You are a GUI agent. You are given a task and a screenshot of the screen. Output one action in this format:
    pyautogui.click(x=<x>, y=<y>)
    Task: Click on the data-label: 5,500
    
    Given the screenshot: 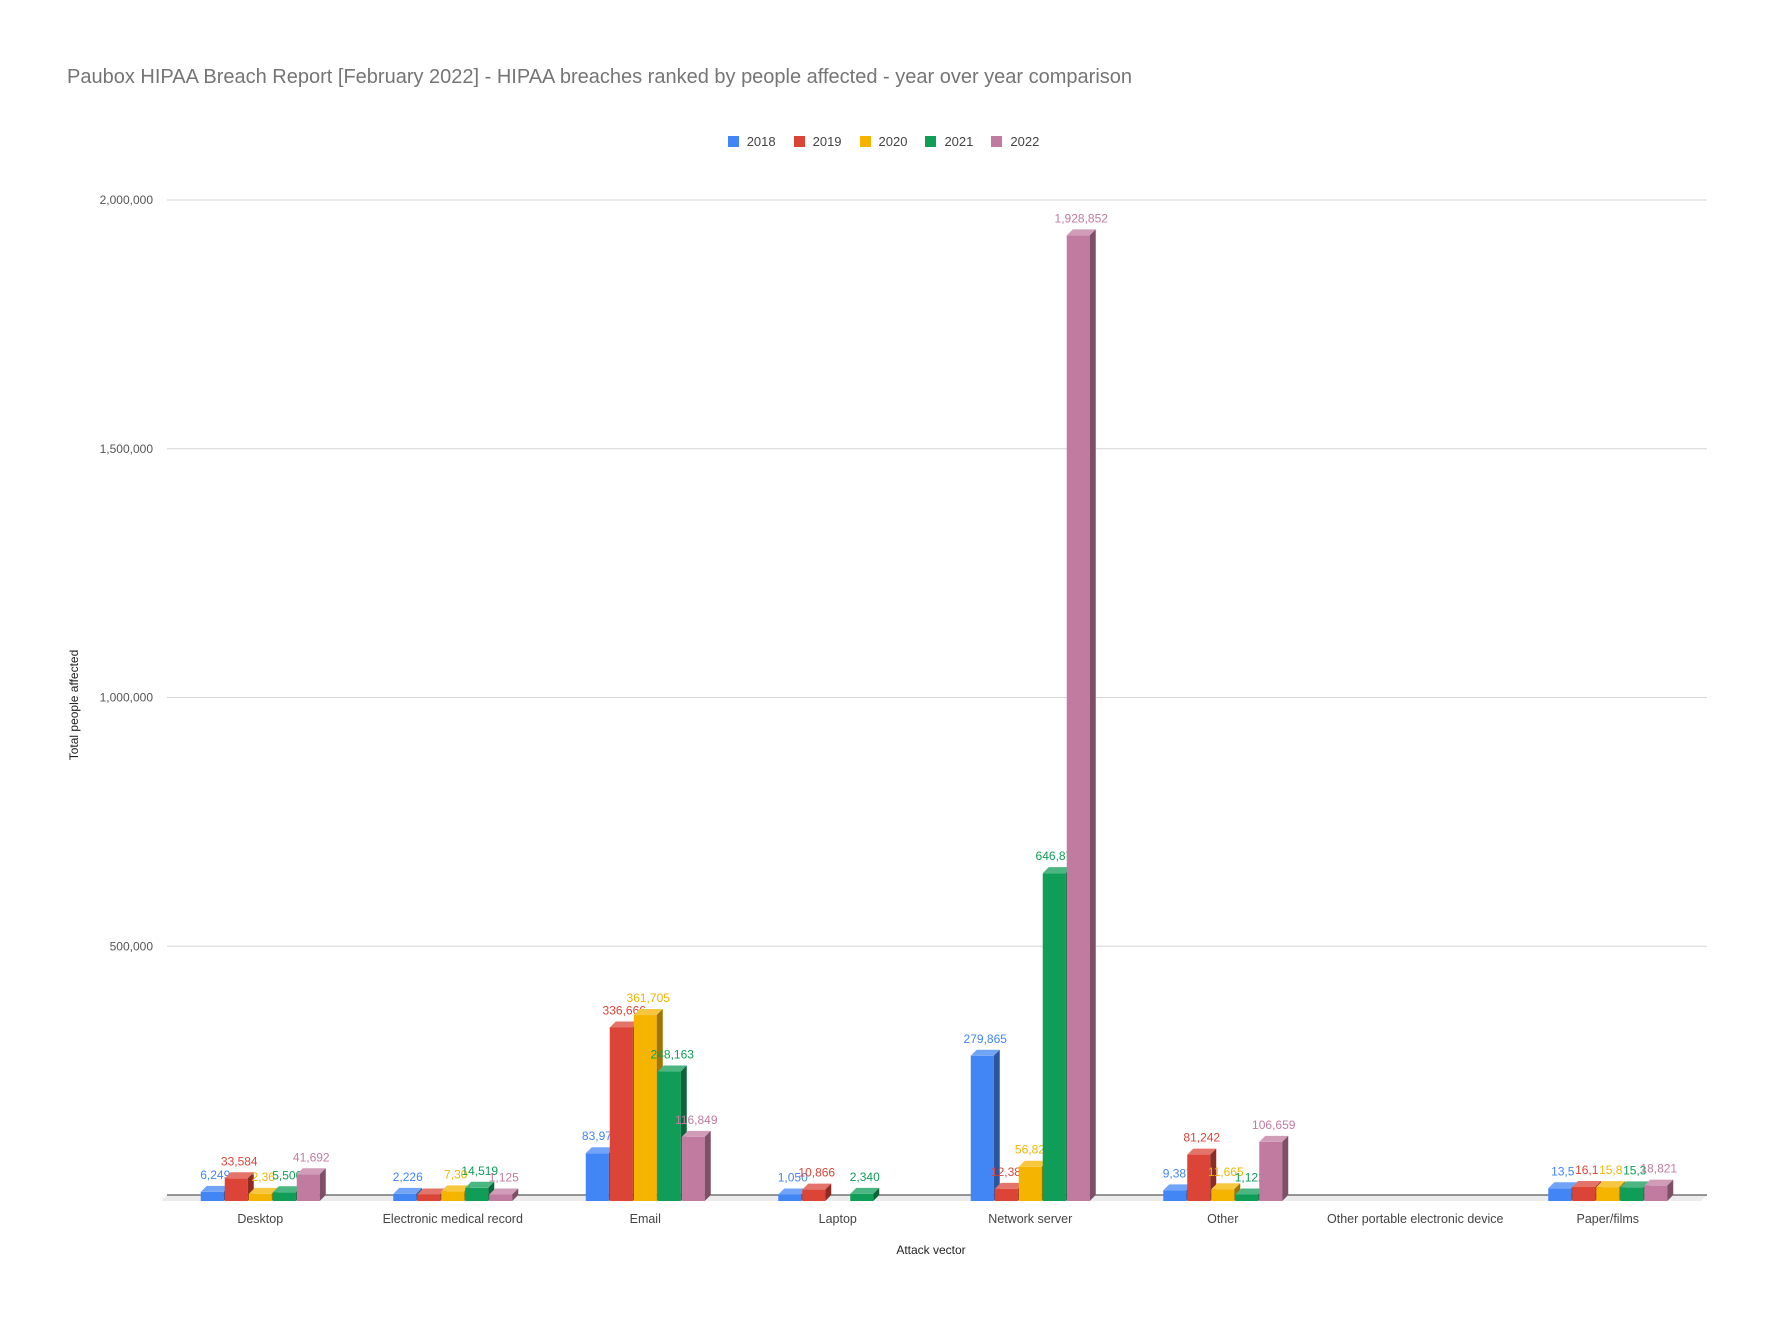 What is the action you would take?
    pyautogui.click(x=287, y=1175)
    